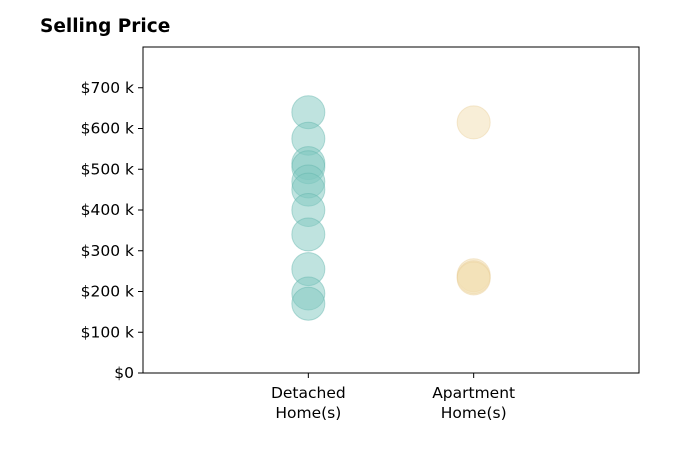 The image size is (679, 462). I want to click on x-tick-label-line: Detached, so click(308, 393).